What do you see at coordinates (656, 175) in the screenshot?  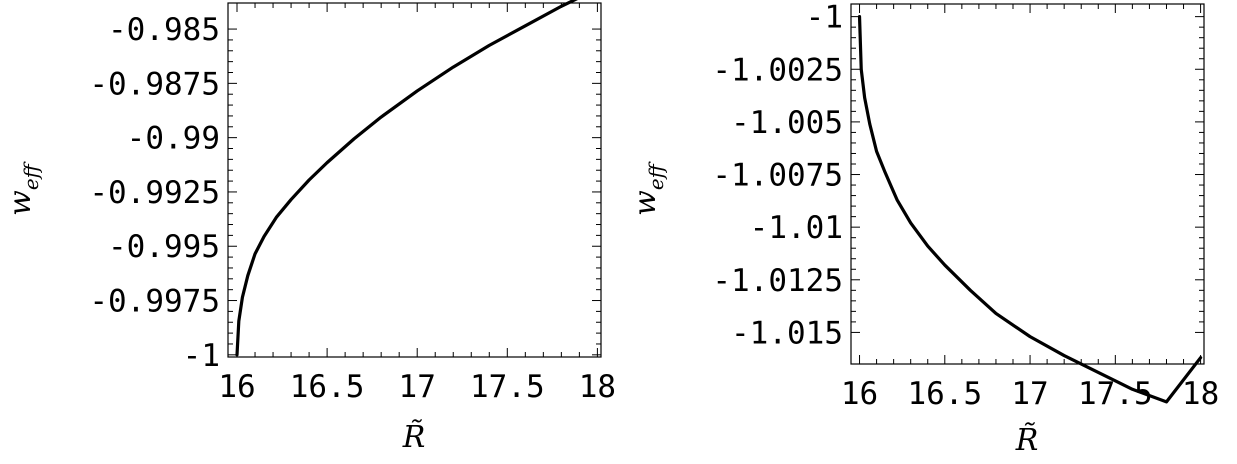 I see `y-axis-label-sub-right: eff` at bounding box center [656, 175].